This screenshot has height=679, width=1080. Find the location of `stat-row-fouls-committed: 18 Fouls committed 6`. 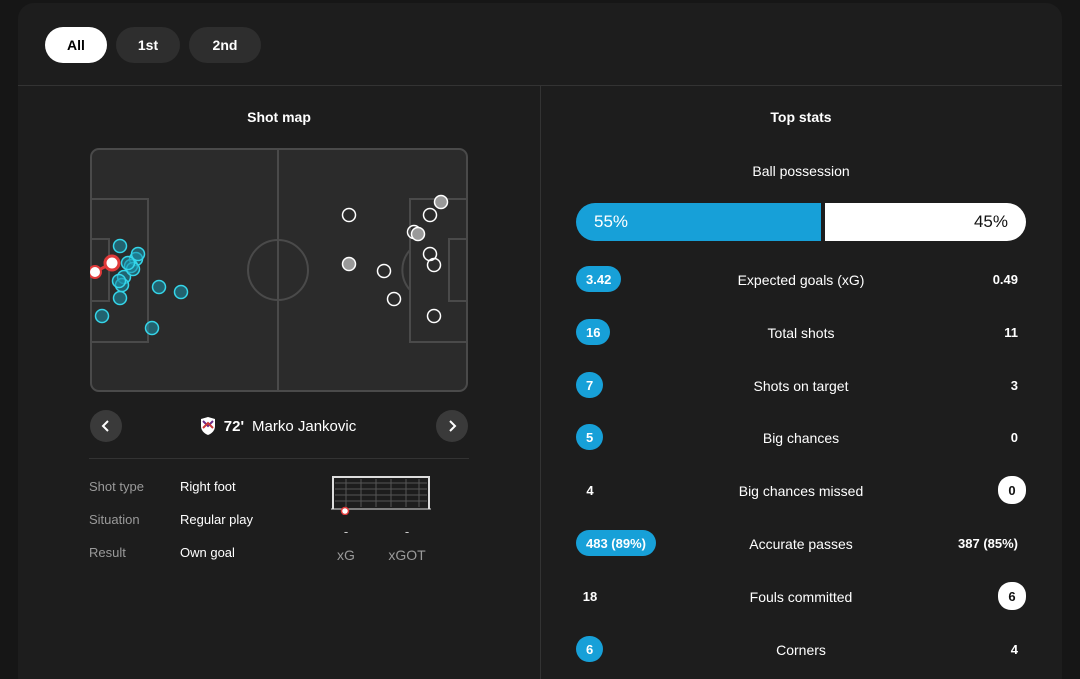

stat-row-fouls-committed: 18 Fouls committed 6 is located at coordinates (801, 596).